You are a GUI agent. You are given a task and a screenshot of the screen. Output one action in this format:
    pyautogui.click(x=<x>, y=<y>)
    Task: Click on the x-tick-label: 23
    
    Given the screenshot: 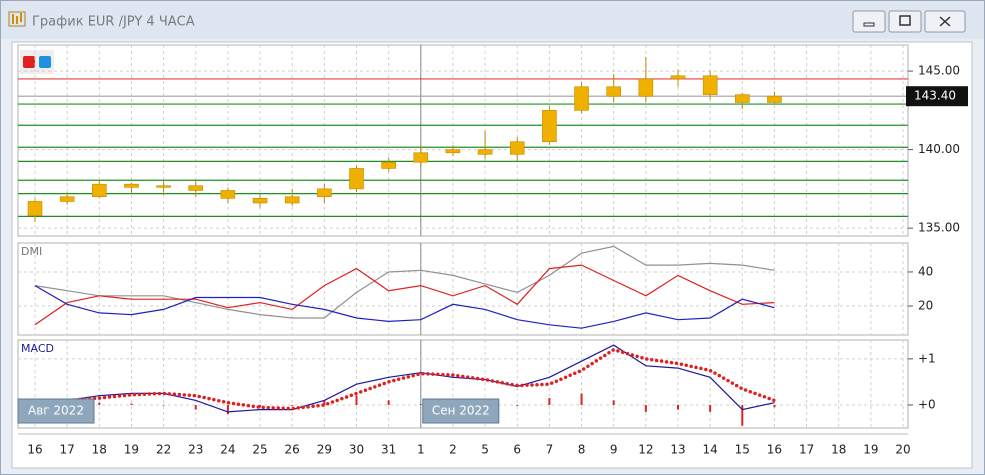 What is the action you would take?
    pyautogui.click(x=195, y=450)
    